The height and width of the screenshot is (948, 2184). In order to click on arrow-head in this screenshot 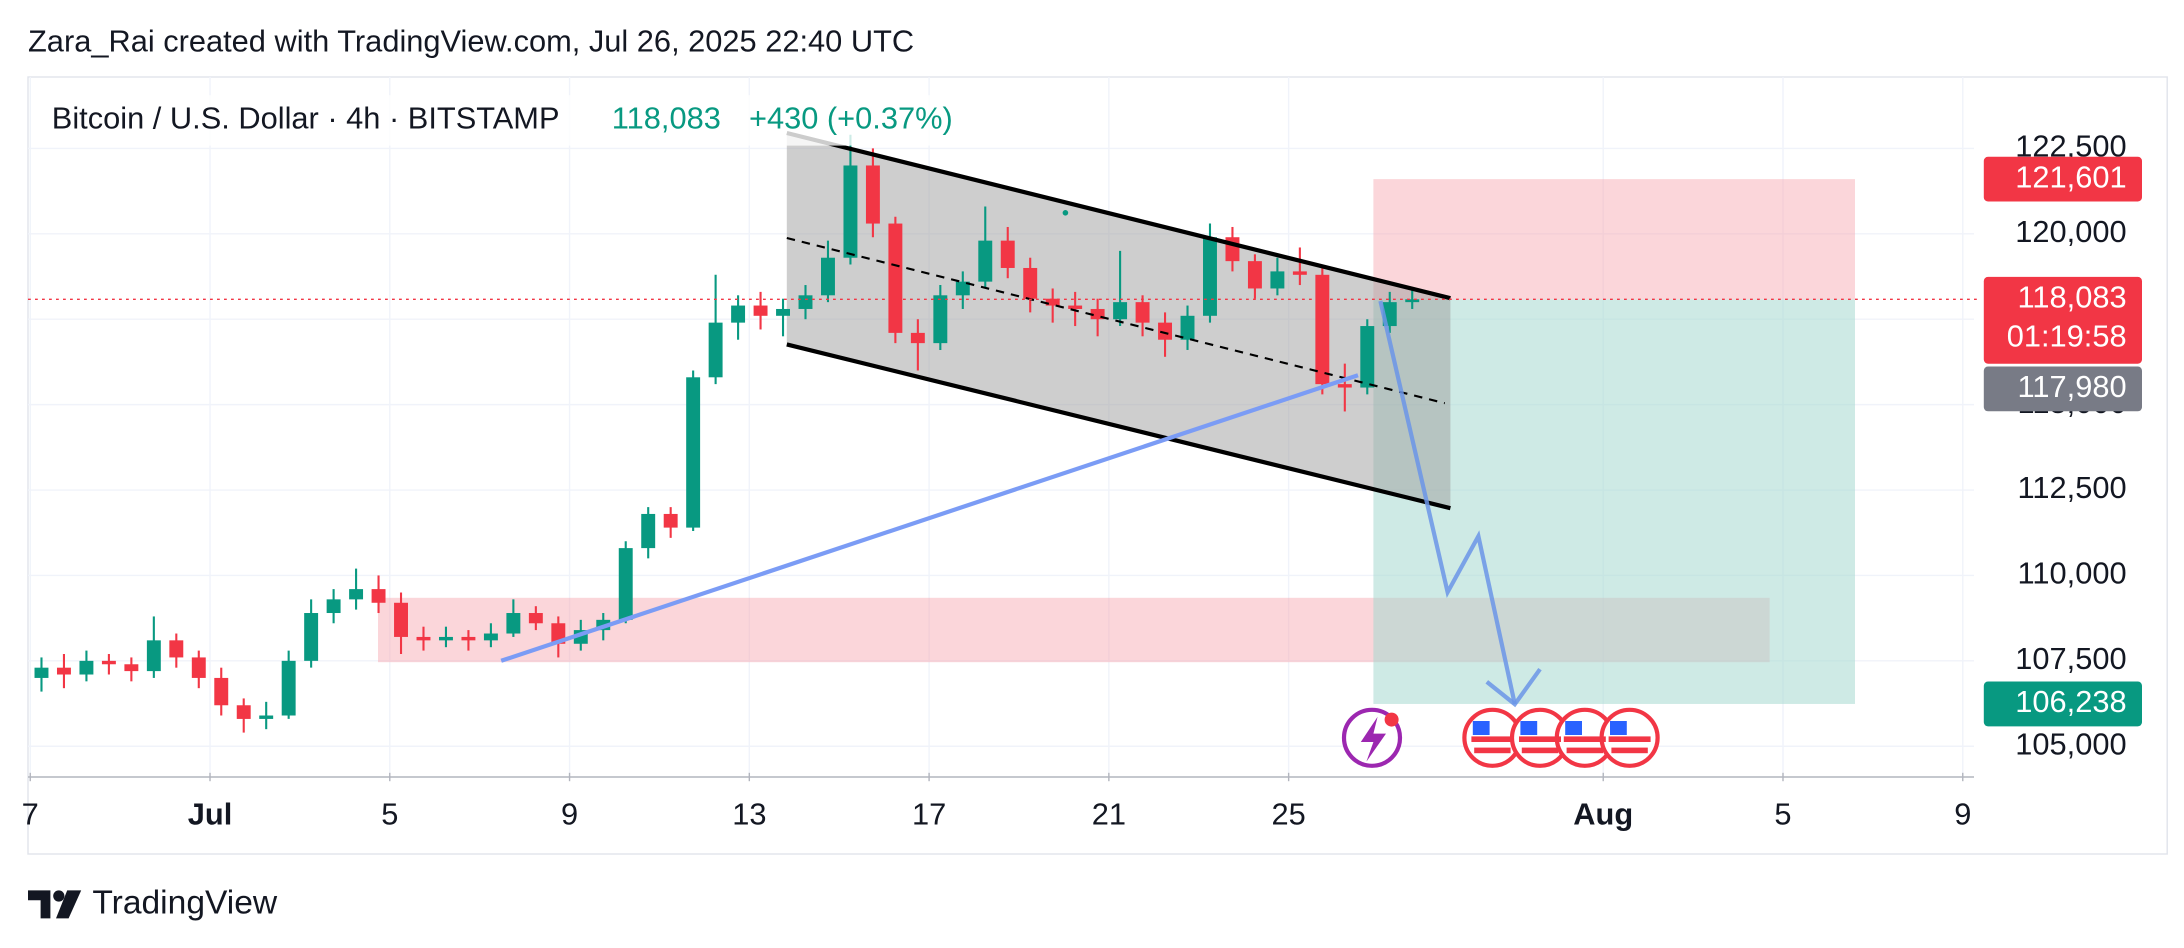, I will do `click(1513, 687)`.